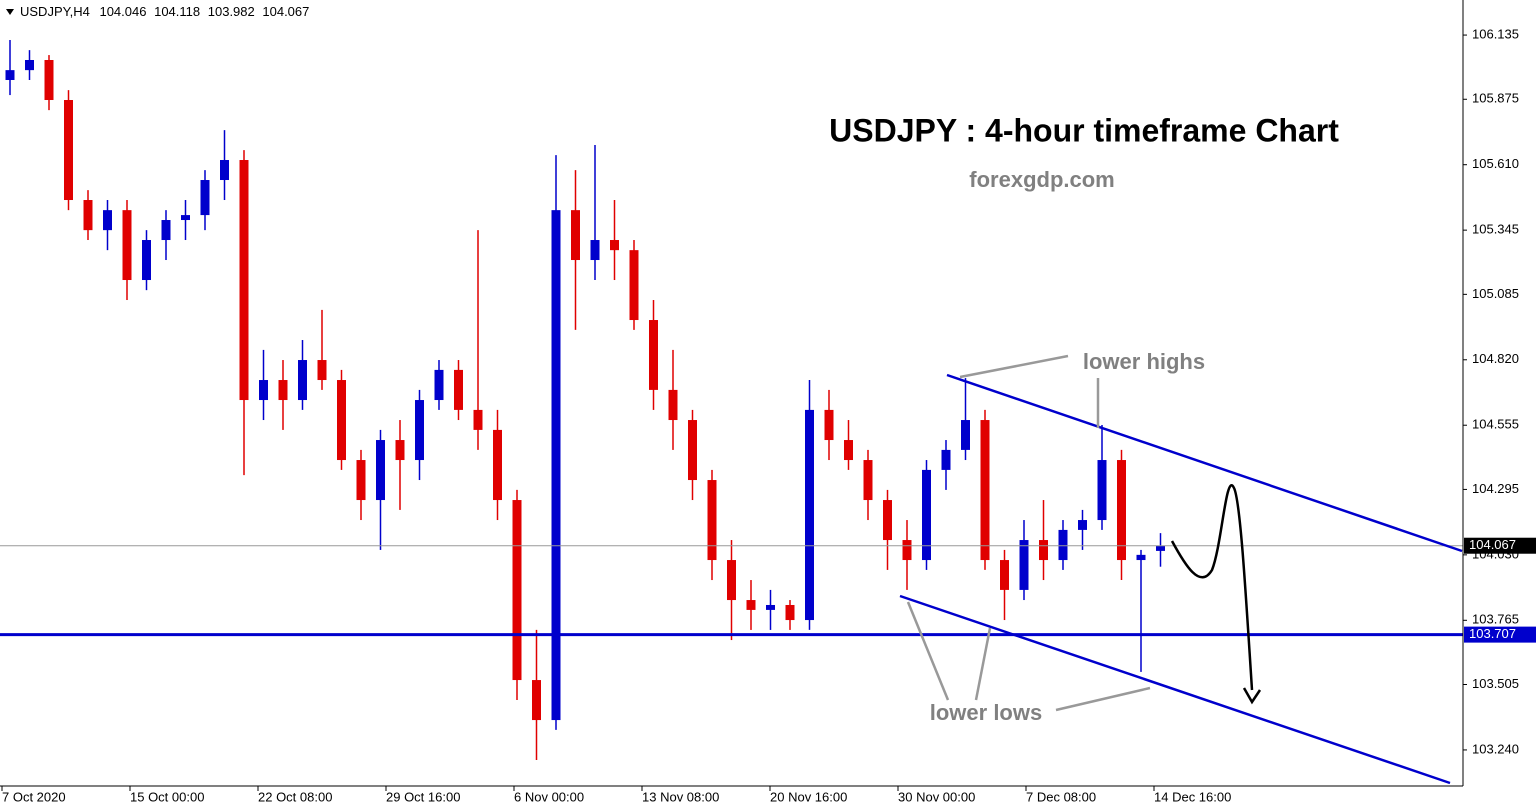 The width and height of the screenshot is (1536, 811). Describe the element at coordinates (808, 796) in the screenshot. I see `x-tick-label: 20 Nov 16:00` at that location.